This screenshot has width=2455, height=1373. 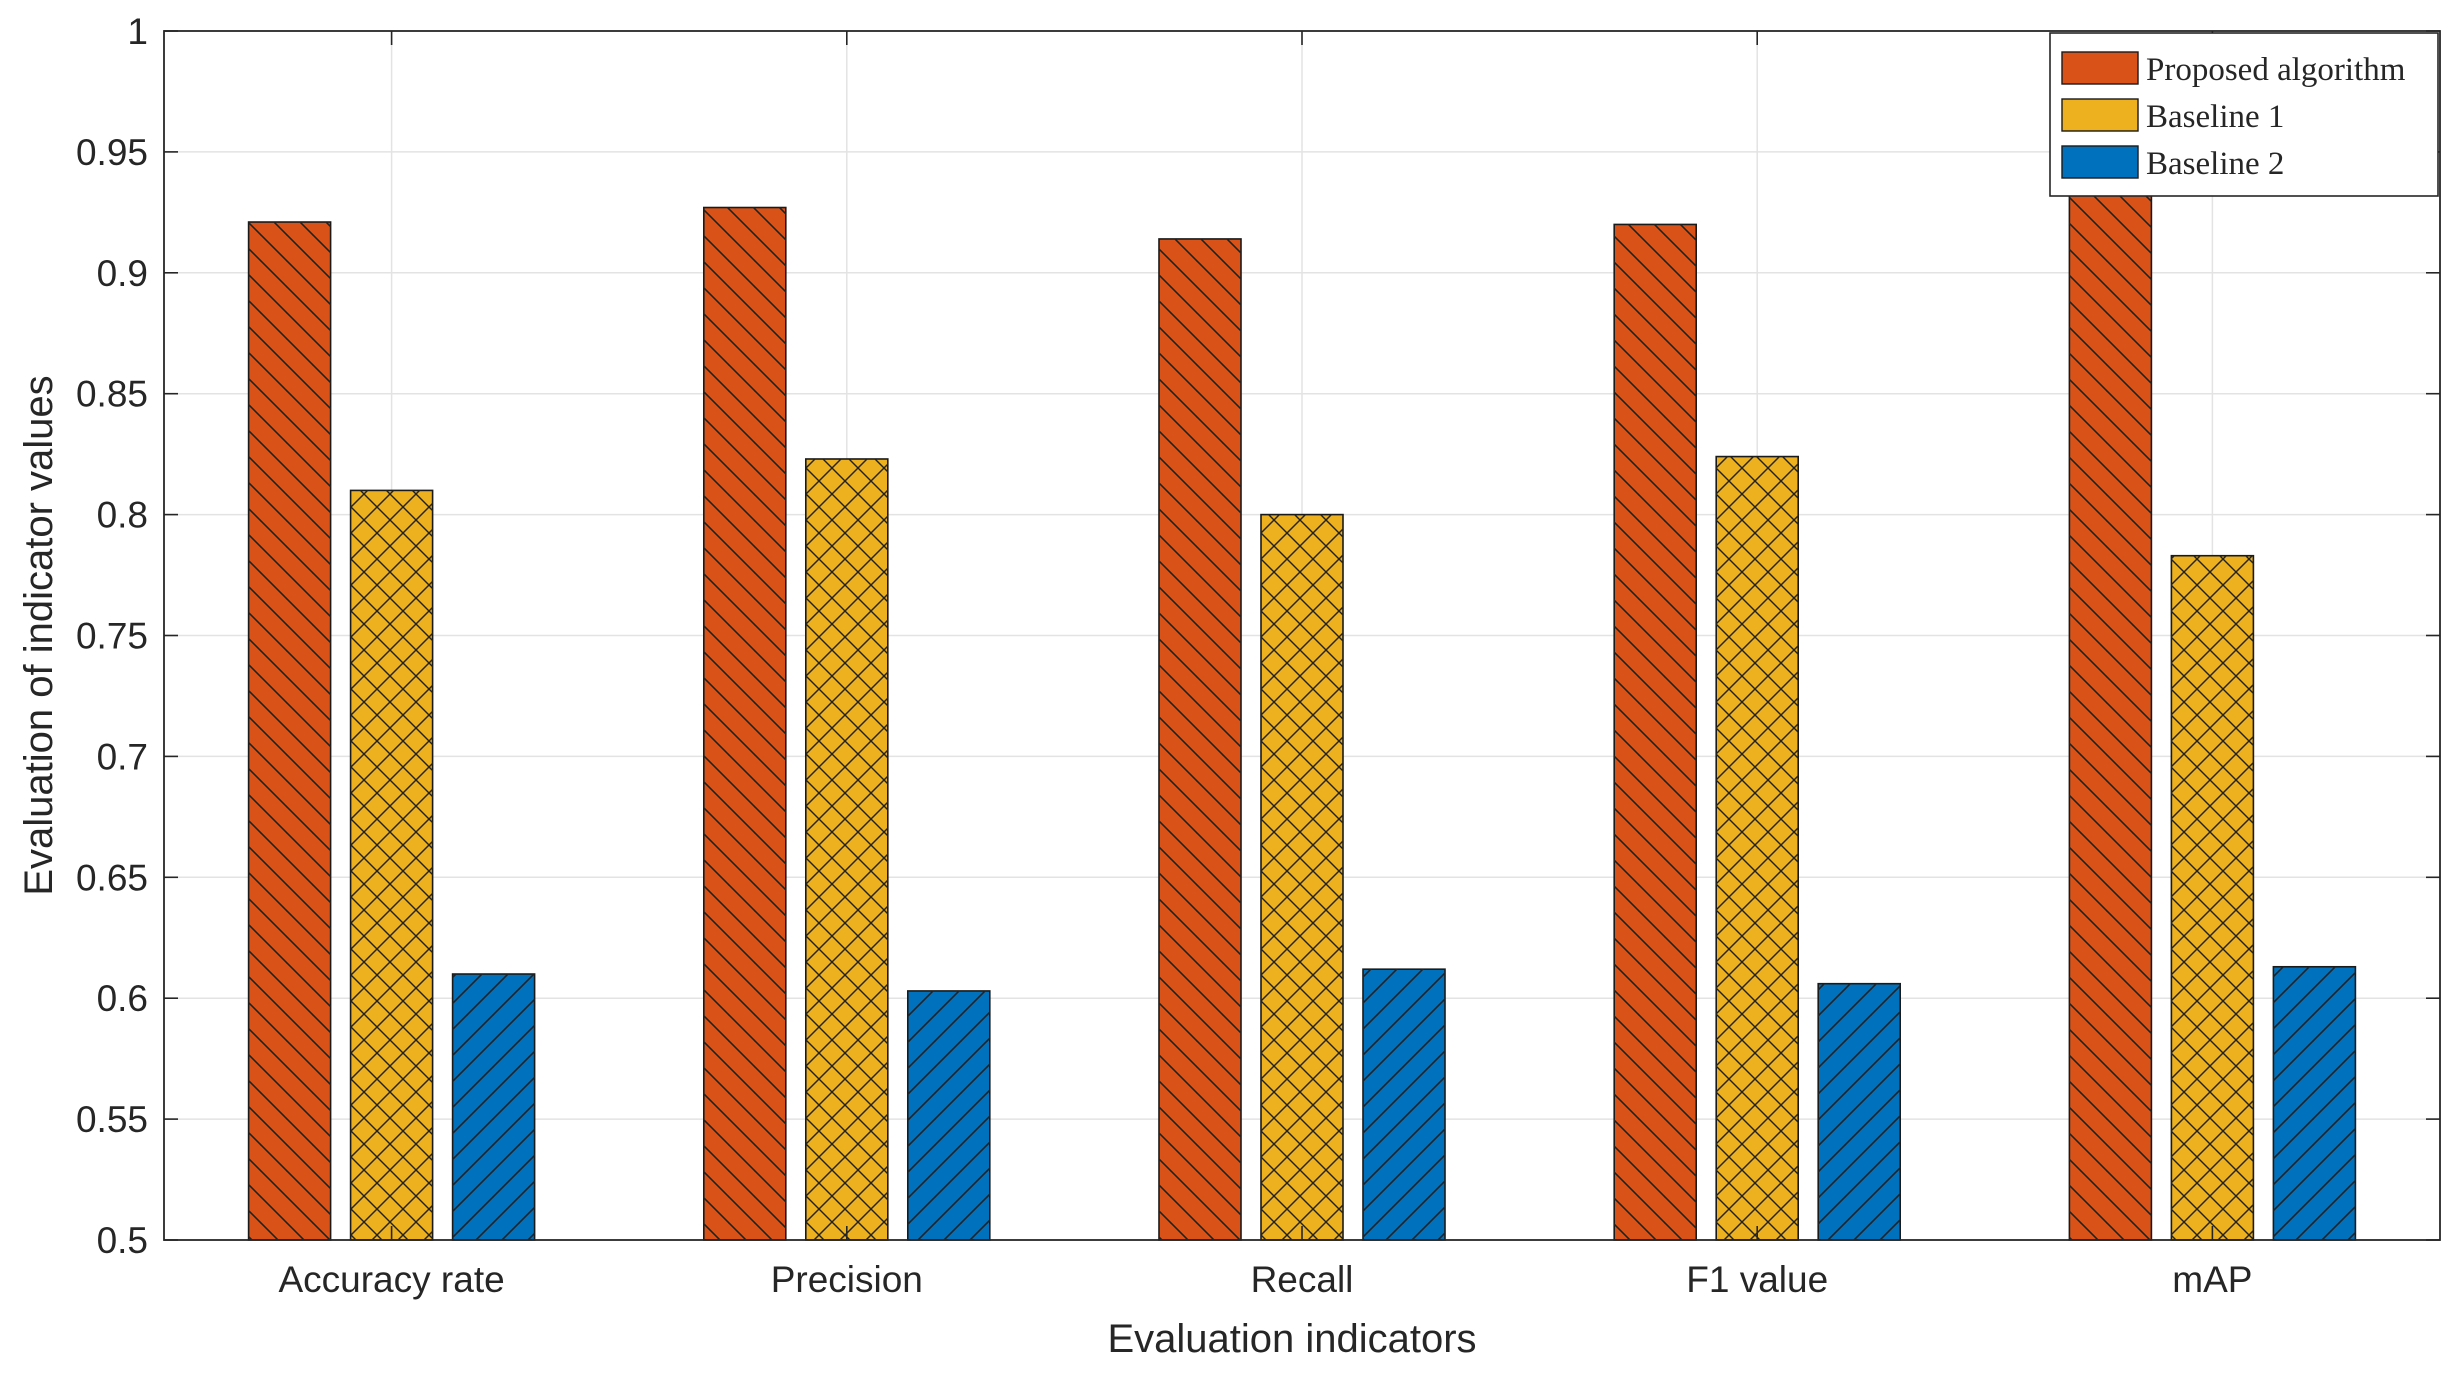 What do you see at coordinates (1302, 1279) in the screenshot?
I see `x-tick-label: Recall` at bounding box center [1302, 1279].